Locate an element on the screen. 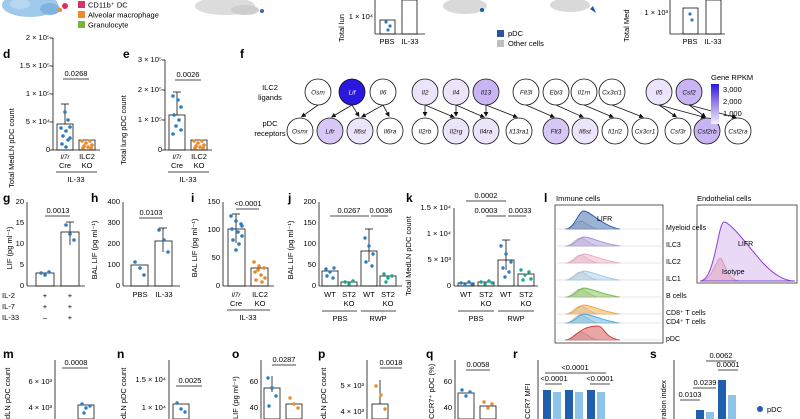 This screenshot has width=800, height=419. f-ligand-label: Il6 is located at coordinates (383, 93).